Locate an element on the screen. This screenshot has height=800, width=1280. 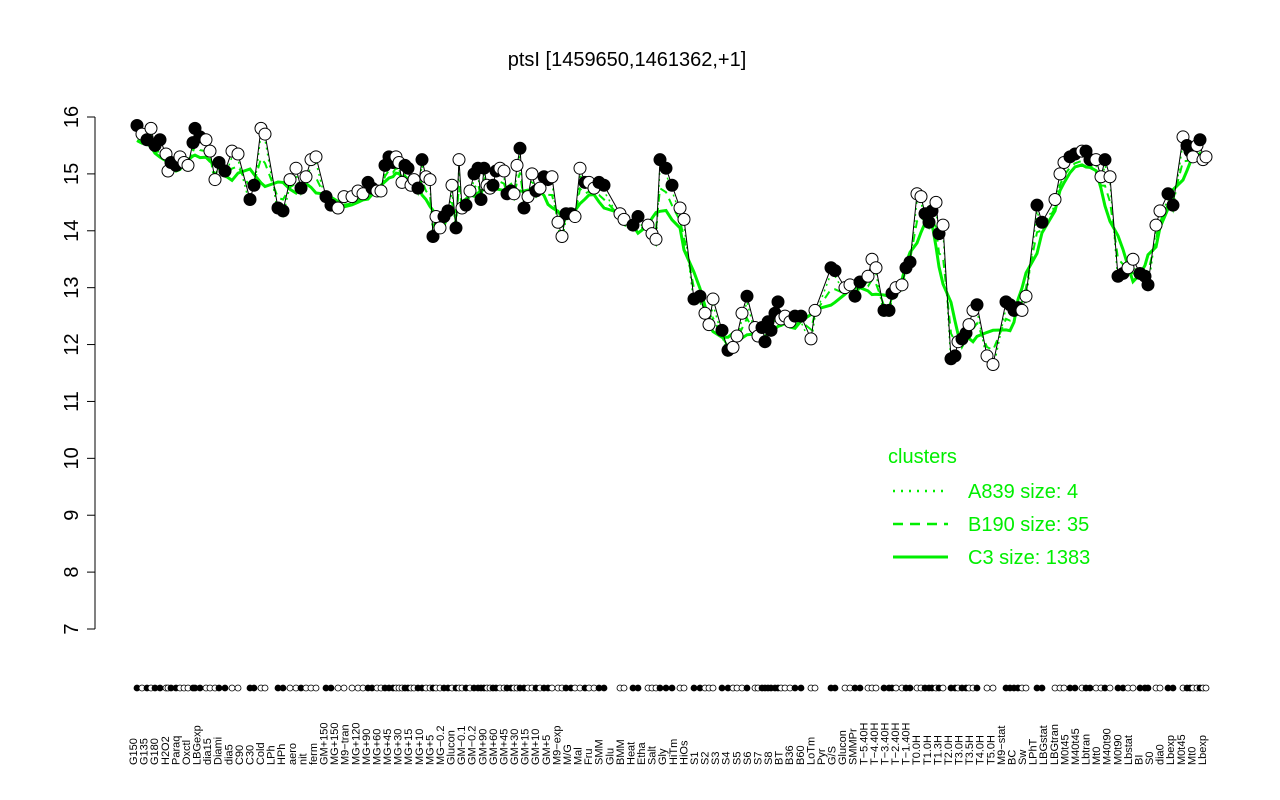
x-tick-label: T−3.40H is located at coordinates (885, 743).